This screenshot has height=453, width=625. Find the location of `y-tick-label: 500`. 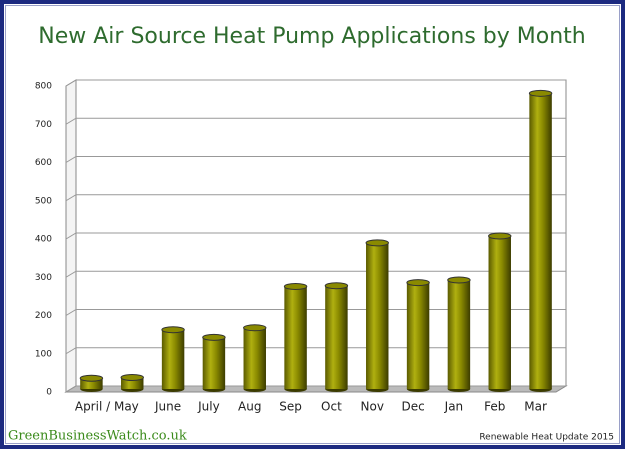

y-tick-label: 500 is located at coordinates (43, 201).